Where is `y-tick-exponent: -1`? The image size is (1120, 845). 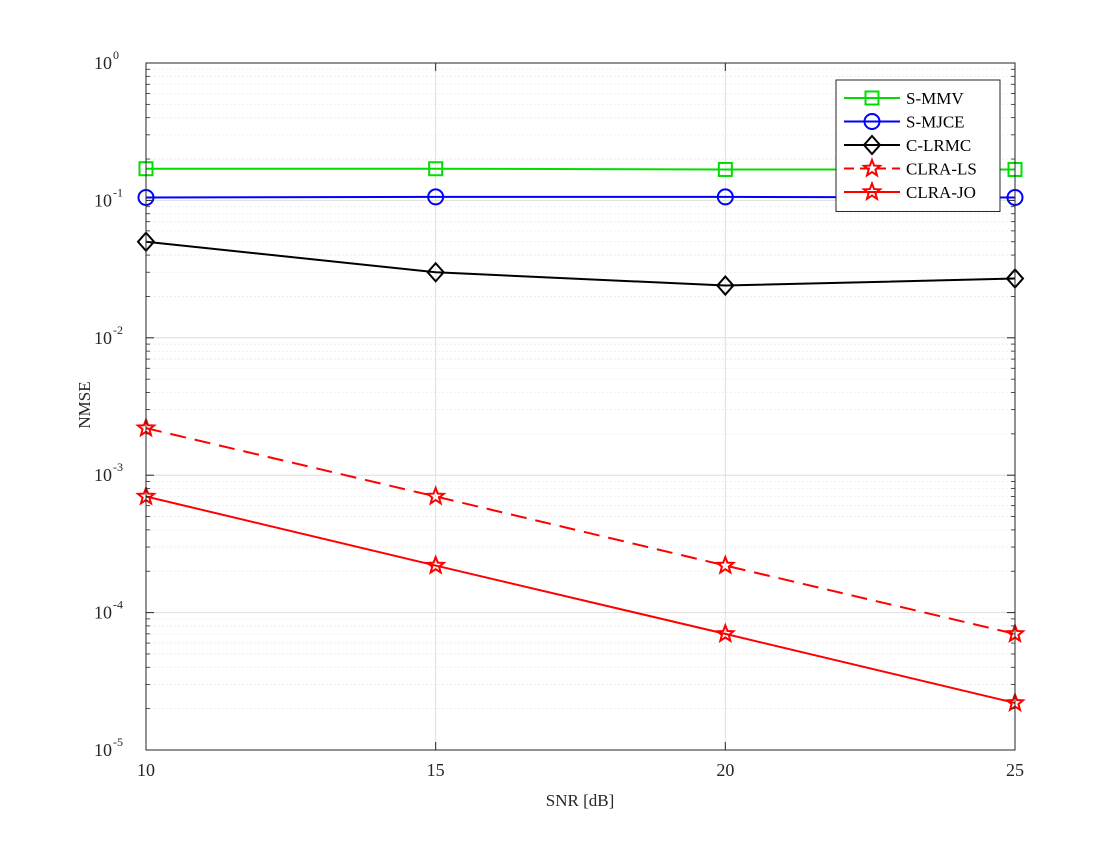 y-tick-exponent: -1 is located at coordinates (118, 192).